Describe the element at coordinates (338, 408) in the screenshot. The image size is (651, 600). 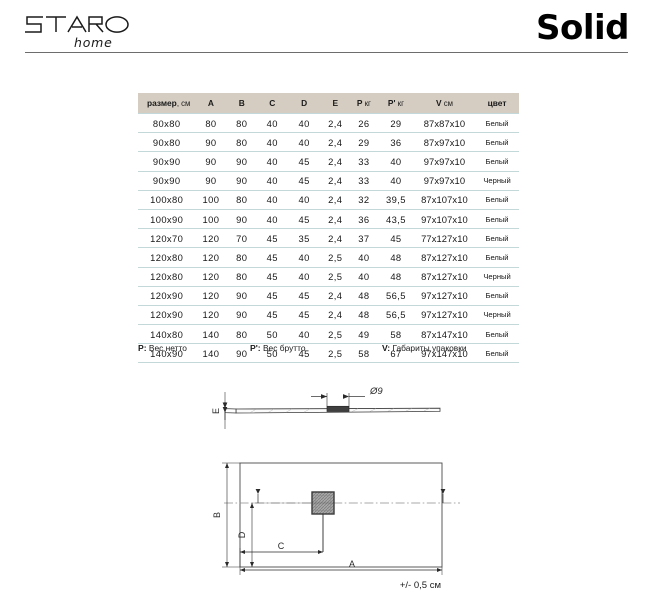
I see `drain-boss-body` at that location.